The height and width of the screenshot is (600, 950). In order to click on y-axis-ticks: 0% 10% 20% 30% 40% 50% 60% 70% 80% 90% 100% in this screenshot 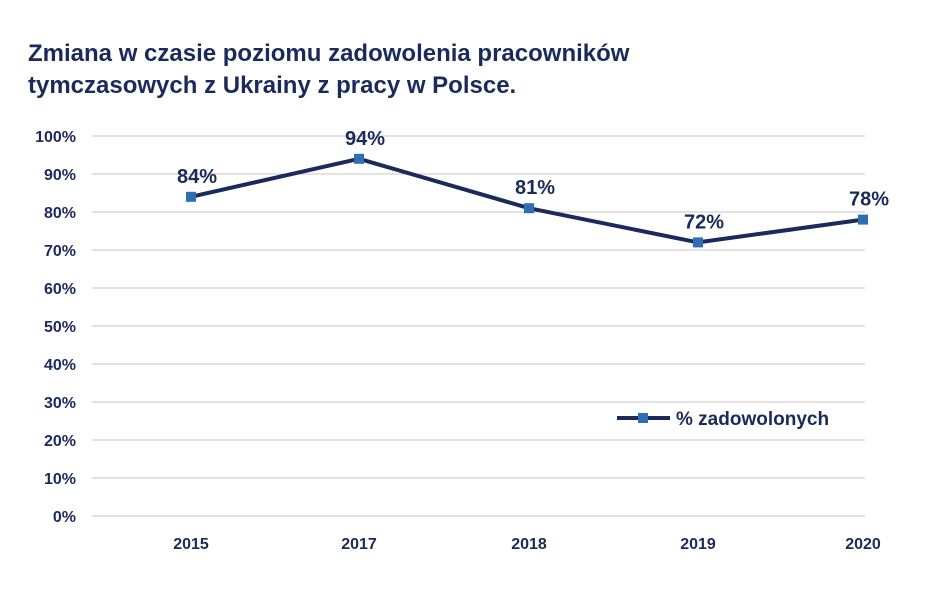, I will do `click(55, 327)`.